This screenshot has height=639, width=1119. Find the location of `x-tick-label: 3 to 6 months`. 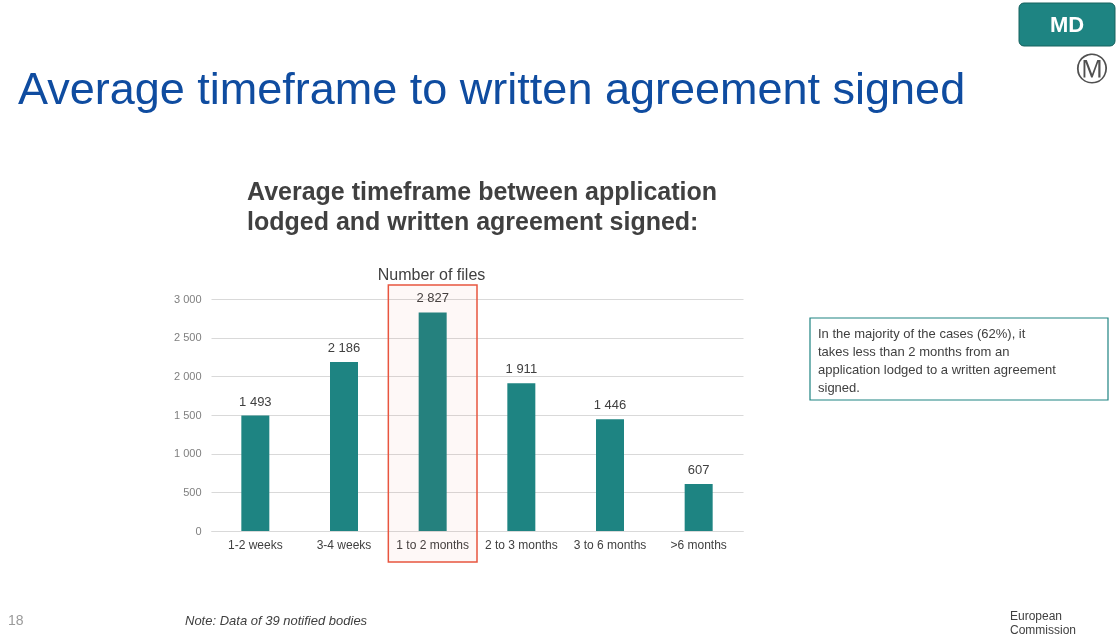

x-tick-label: 3 to 6 months is located at coordinates (610, 544).